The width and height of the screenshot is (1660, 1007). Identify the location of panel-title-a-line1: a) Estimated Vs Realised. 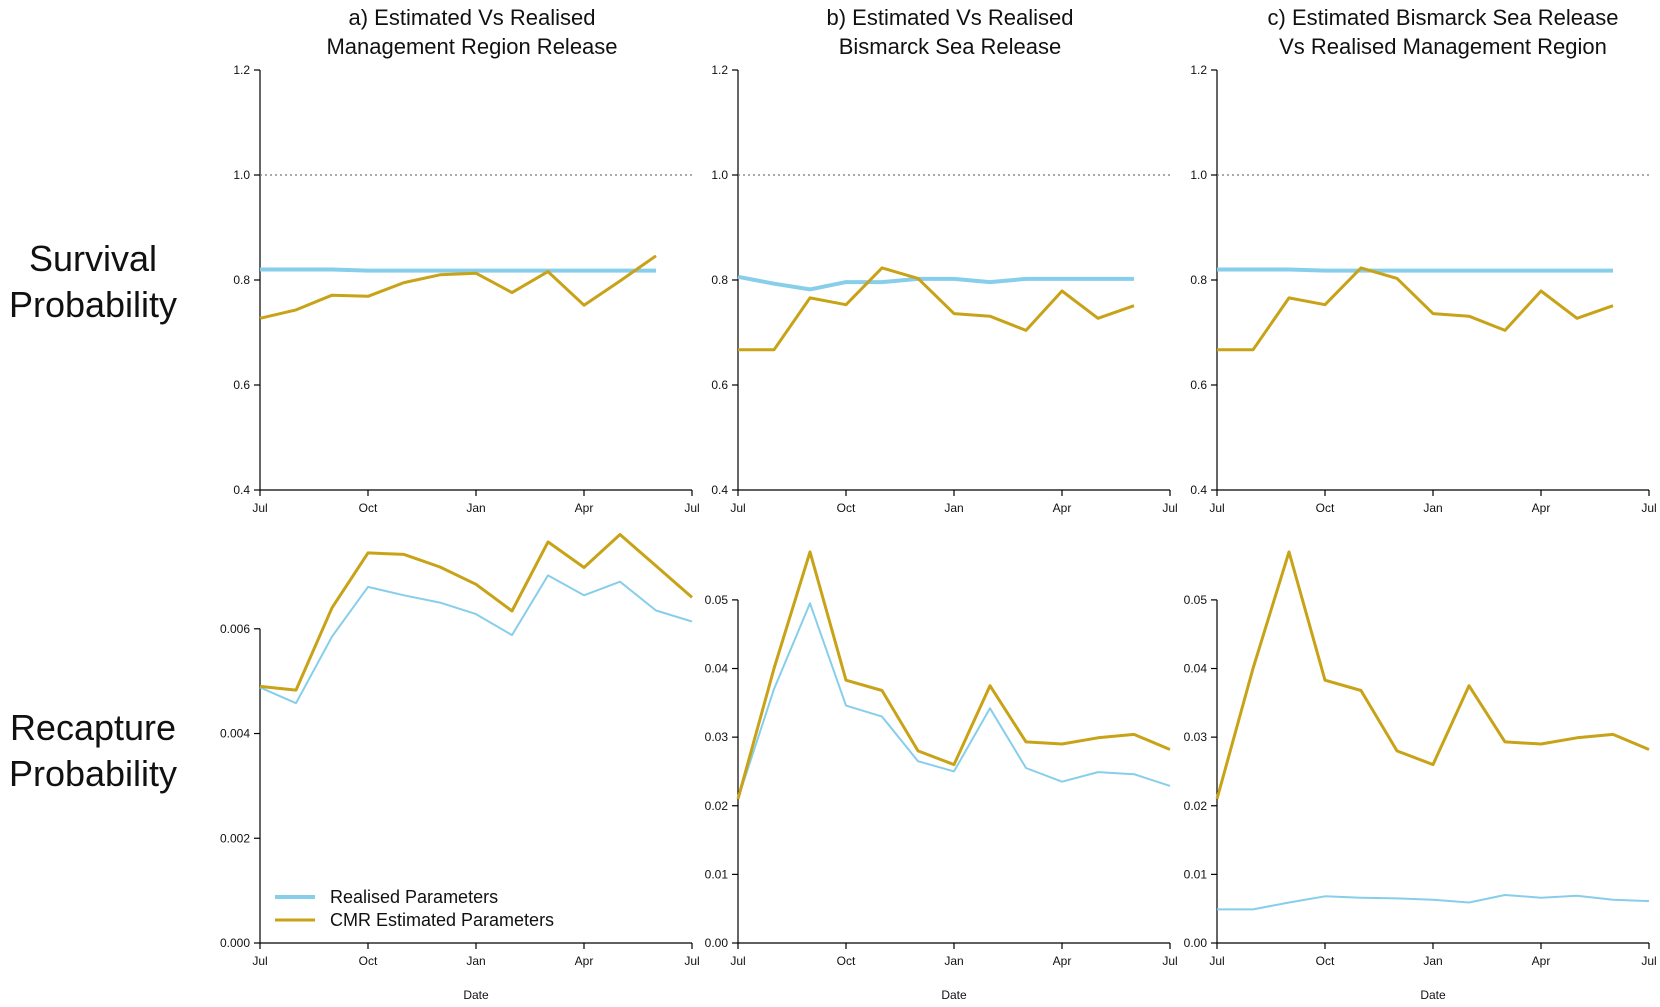
(472, 17).